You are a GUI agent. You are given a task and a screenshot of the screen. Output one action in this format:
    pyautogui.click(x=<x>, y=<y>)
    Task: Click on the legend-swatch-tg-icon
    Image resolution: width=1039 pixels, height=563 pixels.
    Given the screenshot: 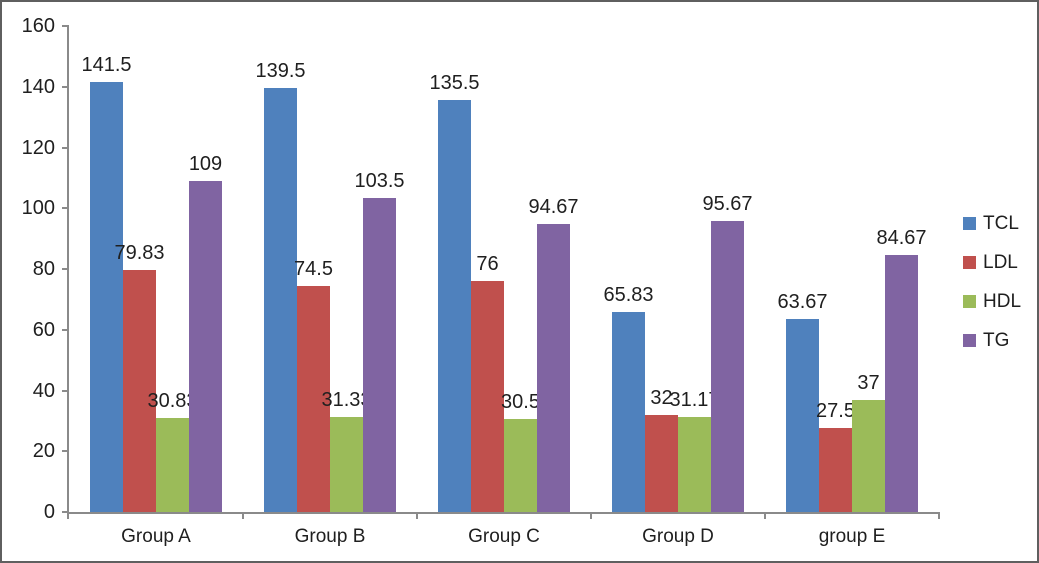 What is the action you would take?
    pyautogui.click(x=969, y=340)
    